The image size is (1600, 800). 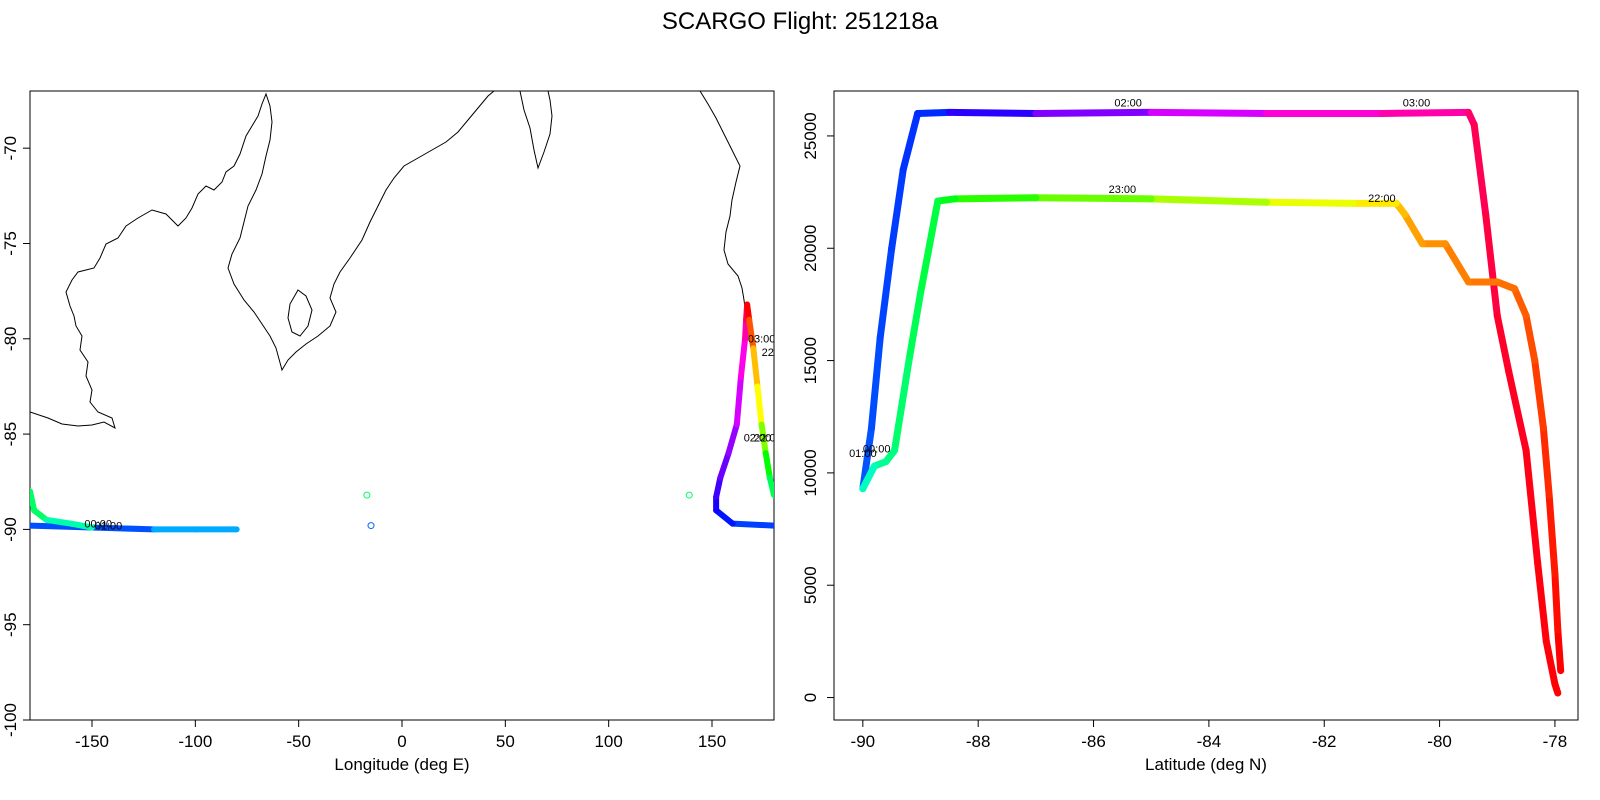 What do you see at coordinates (978, 741) in the screenshot?
I see `altitude-x-tick-label: -88` at bounding box center [978, 741].